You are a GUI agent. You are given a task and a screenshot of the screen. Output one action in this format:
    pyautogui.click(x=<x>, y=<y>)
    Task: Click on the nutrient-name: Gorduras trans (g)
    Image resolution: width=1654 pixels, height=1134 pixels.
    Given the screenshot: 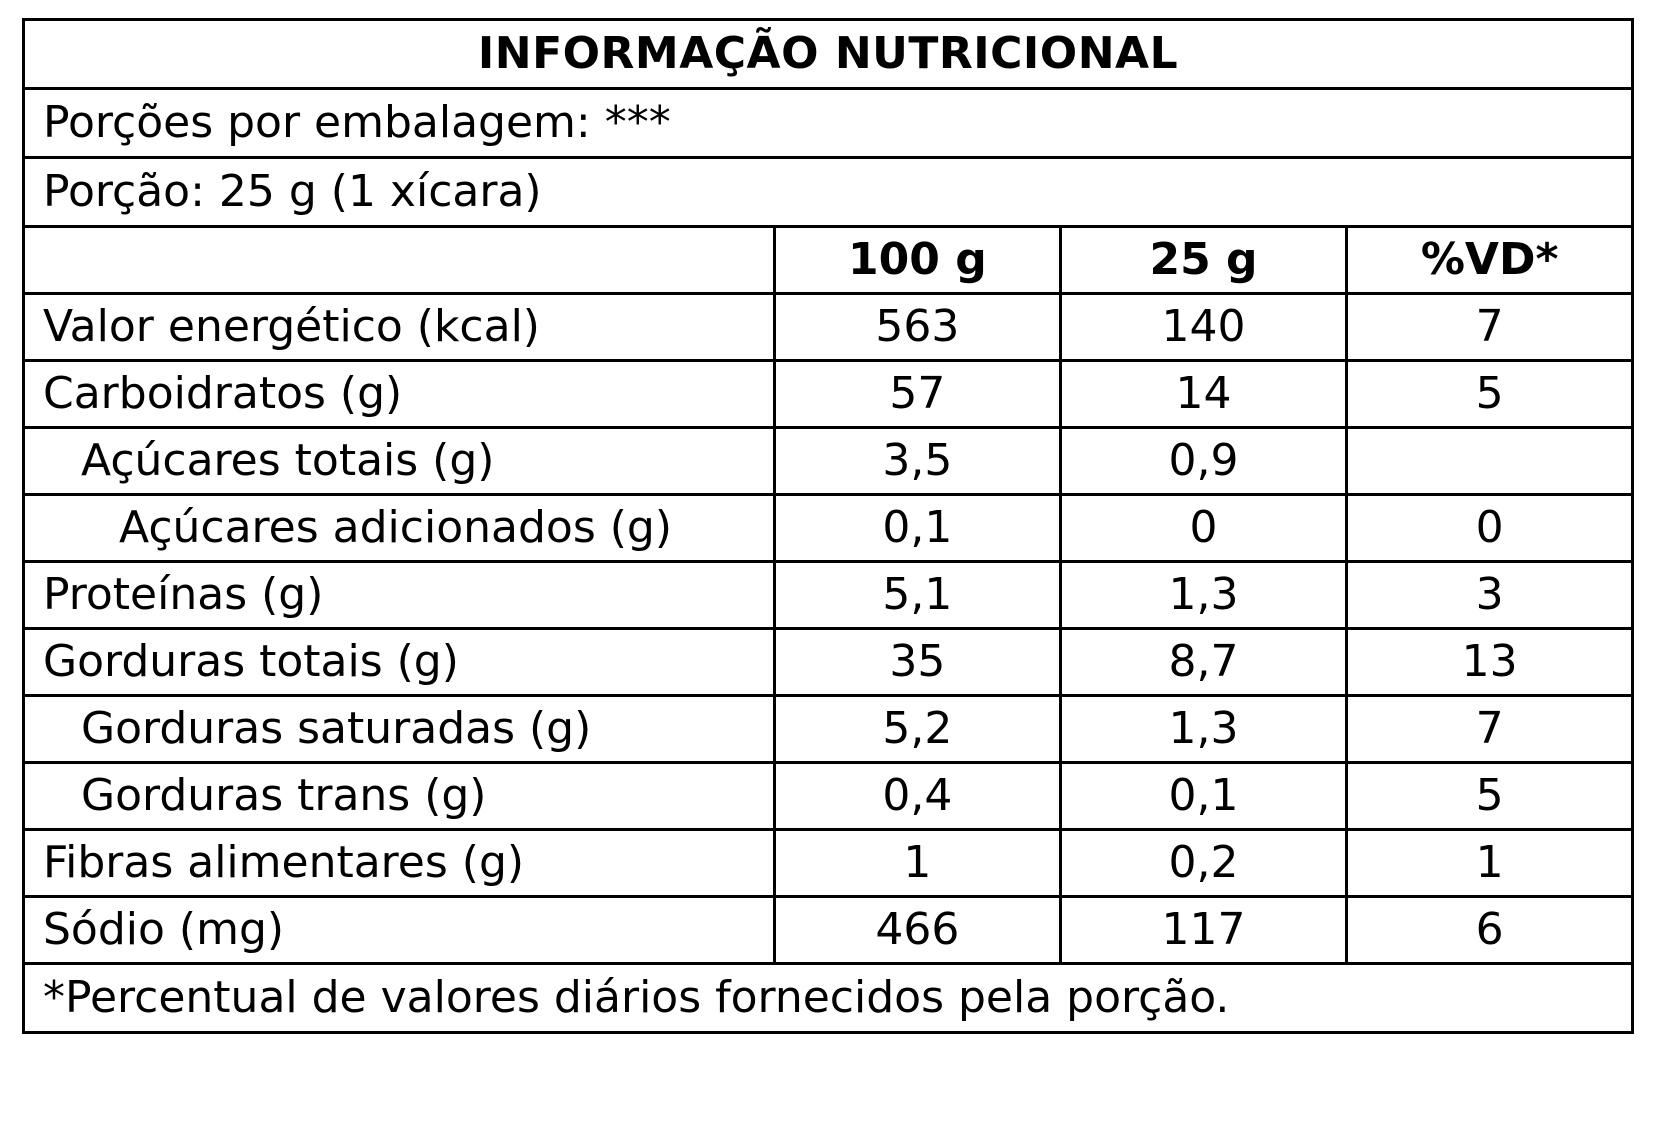 What is the action you would take?
    pyautogui.click(x=399, y=796)
    